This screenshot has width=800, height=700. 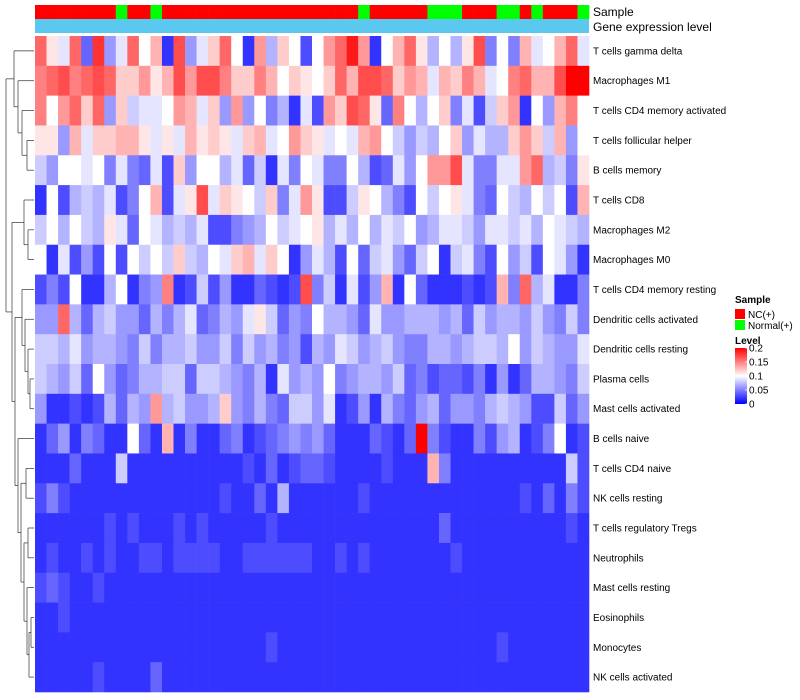 I want to click on legend-level-title: Level, so click(x=748, y=341).